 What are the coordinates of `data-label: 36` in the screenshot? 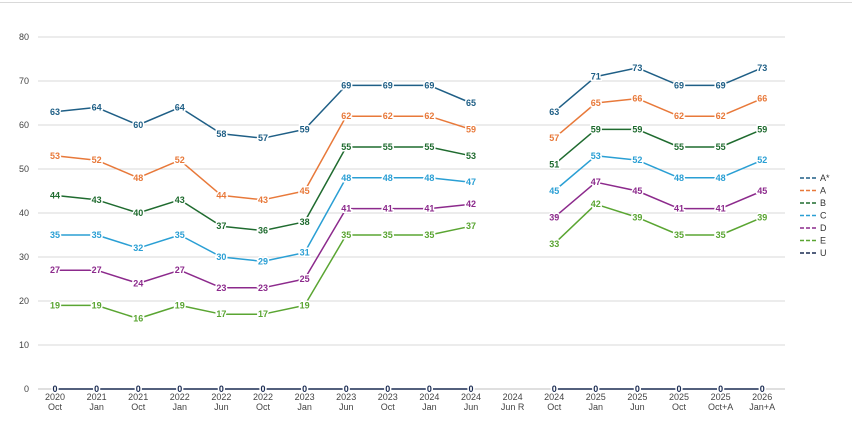 It's located at (263, 231).